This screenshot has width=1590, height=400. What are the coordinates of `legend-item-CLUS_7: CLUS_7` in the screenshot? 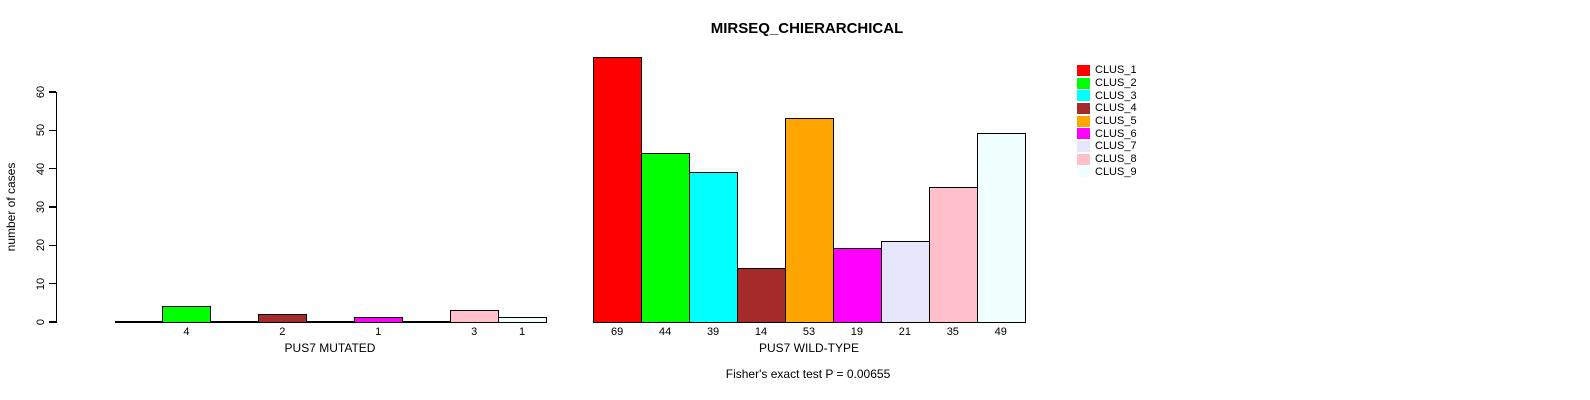 It's located at (1107, 146).